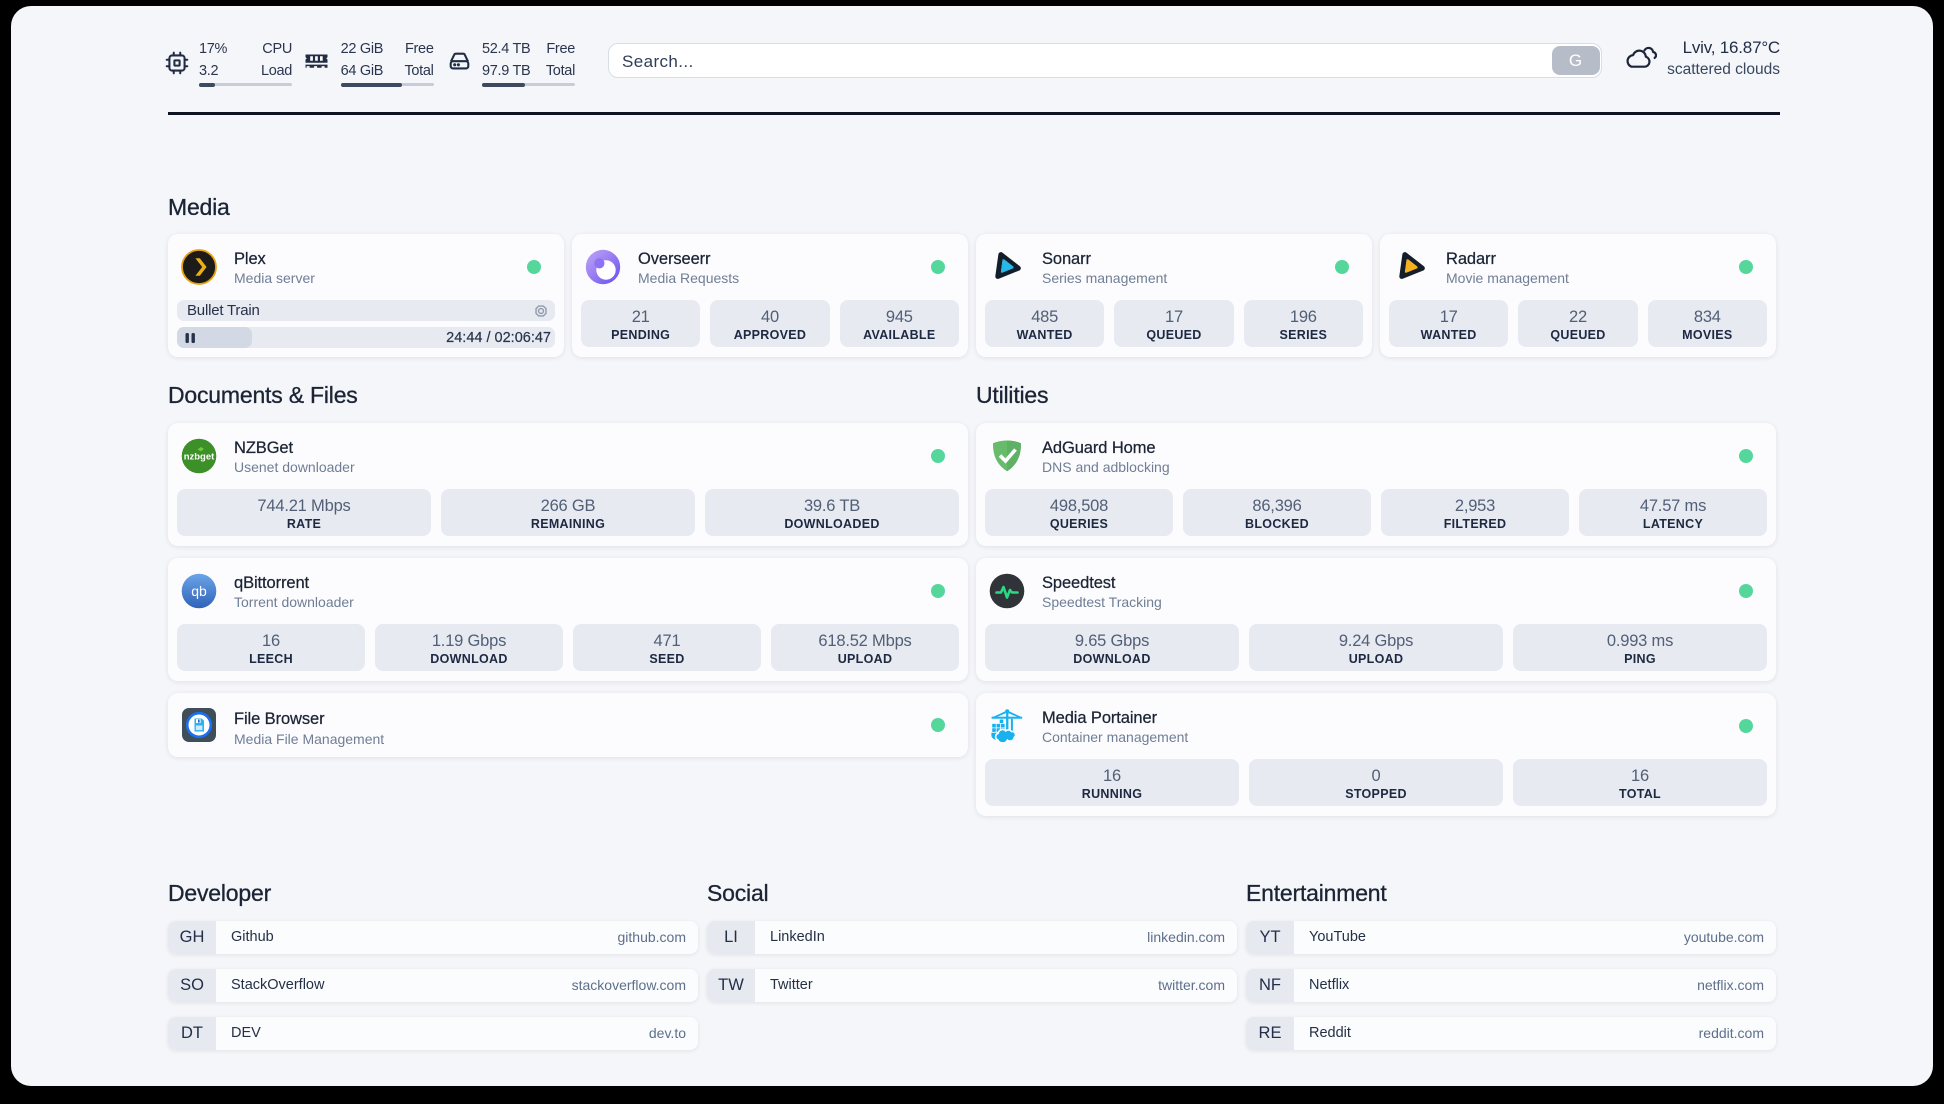  What do you see at coordinates (199, 457) in the screenshot?
I see `svg-text: nzbget` at bounding box center [199, 457].